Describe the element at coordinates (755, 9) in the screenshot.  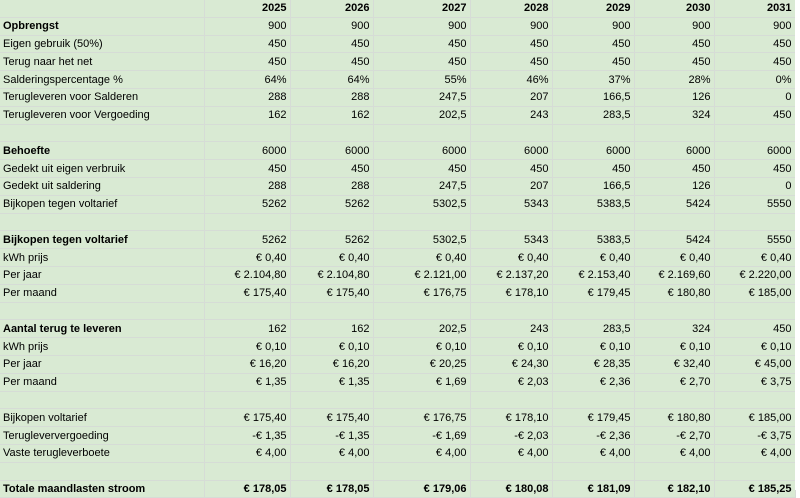
I see `year-header-cell: 2031` at that location.